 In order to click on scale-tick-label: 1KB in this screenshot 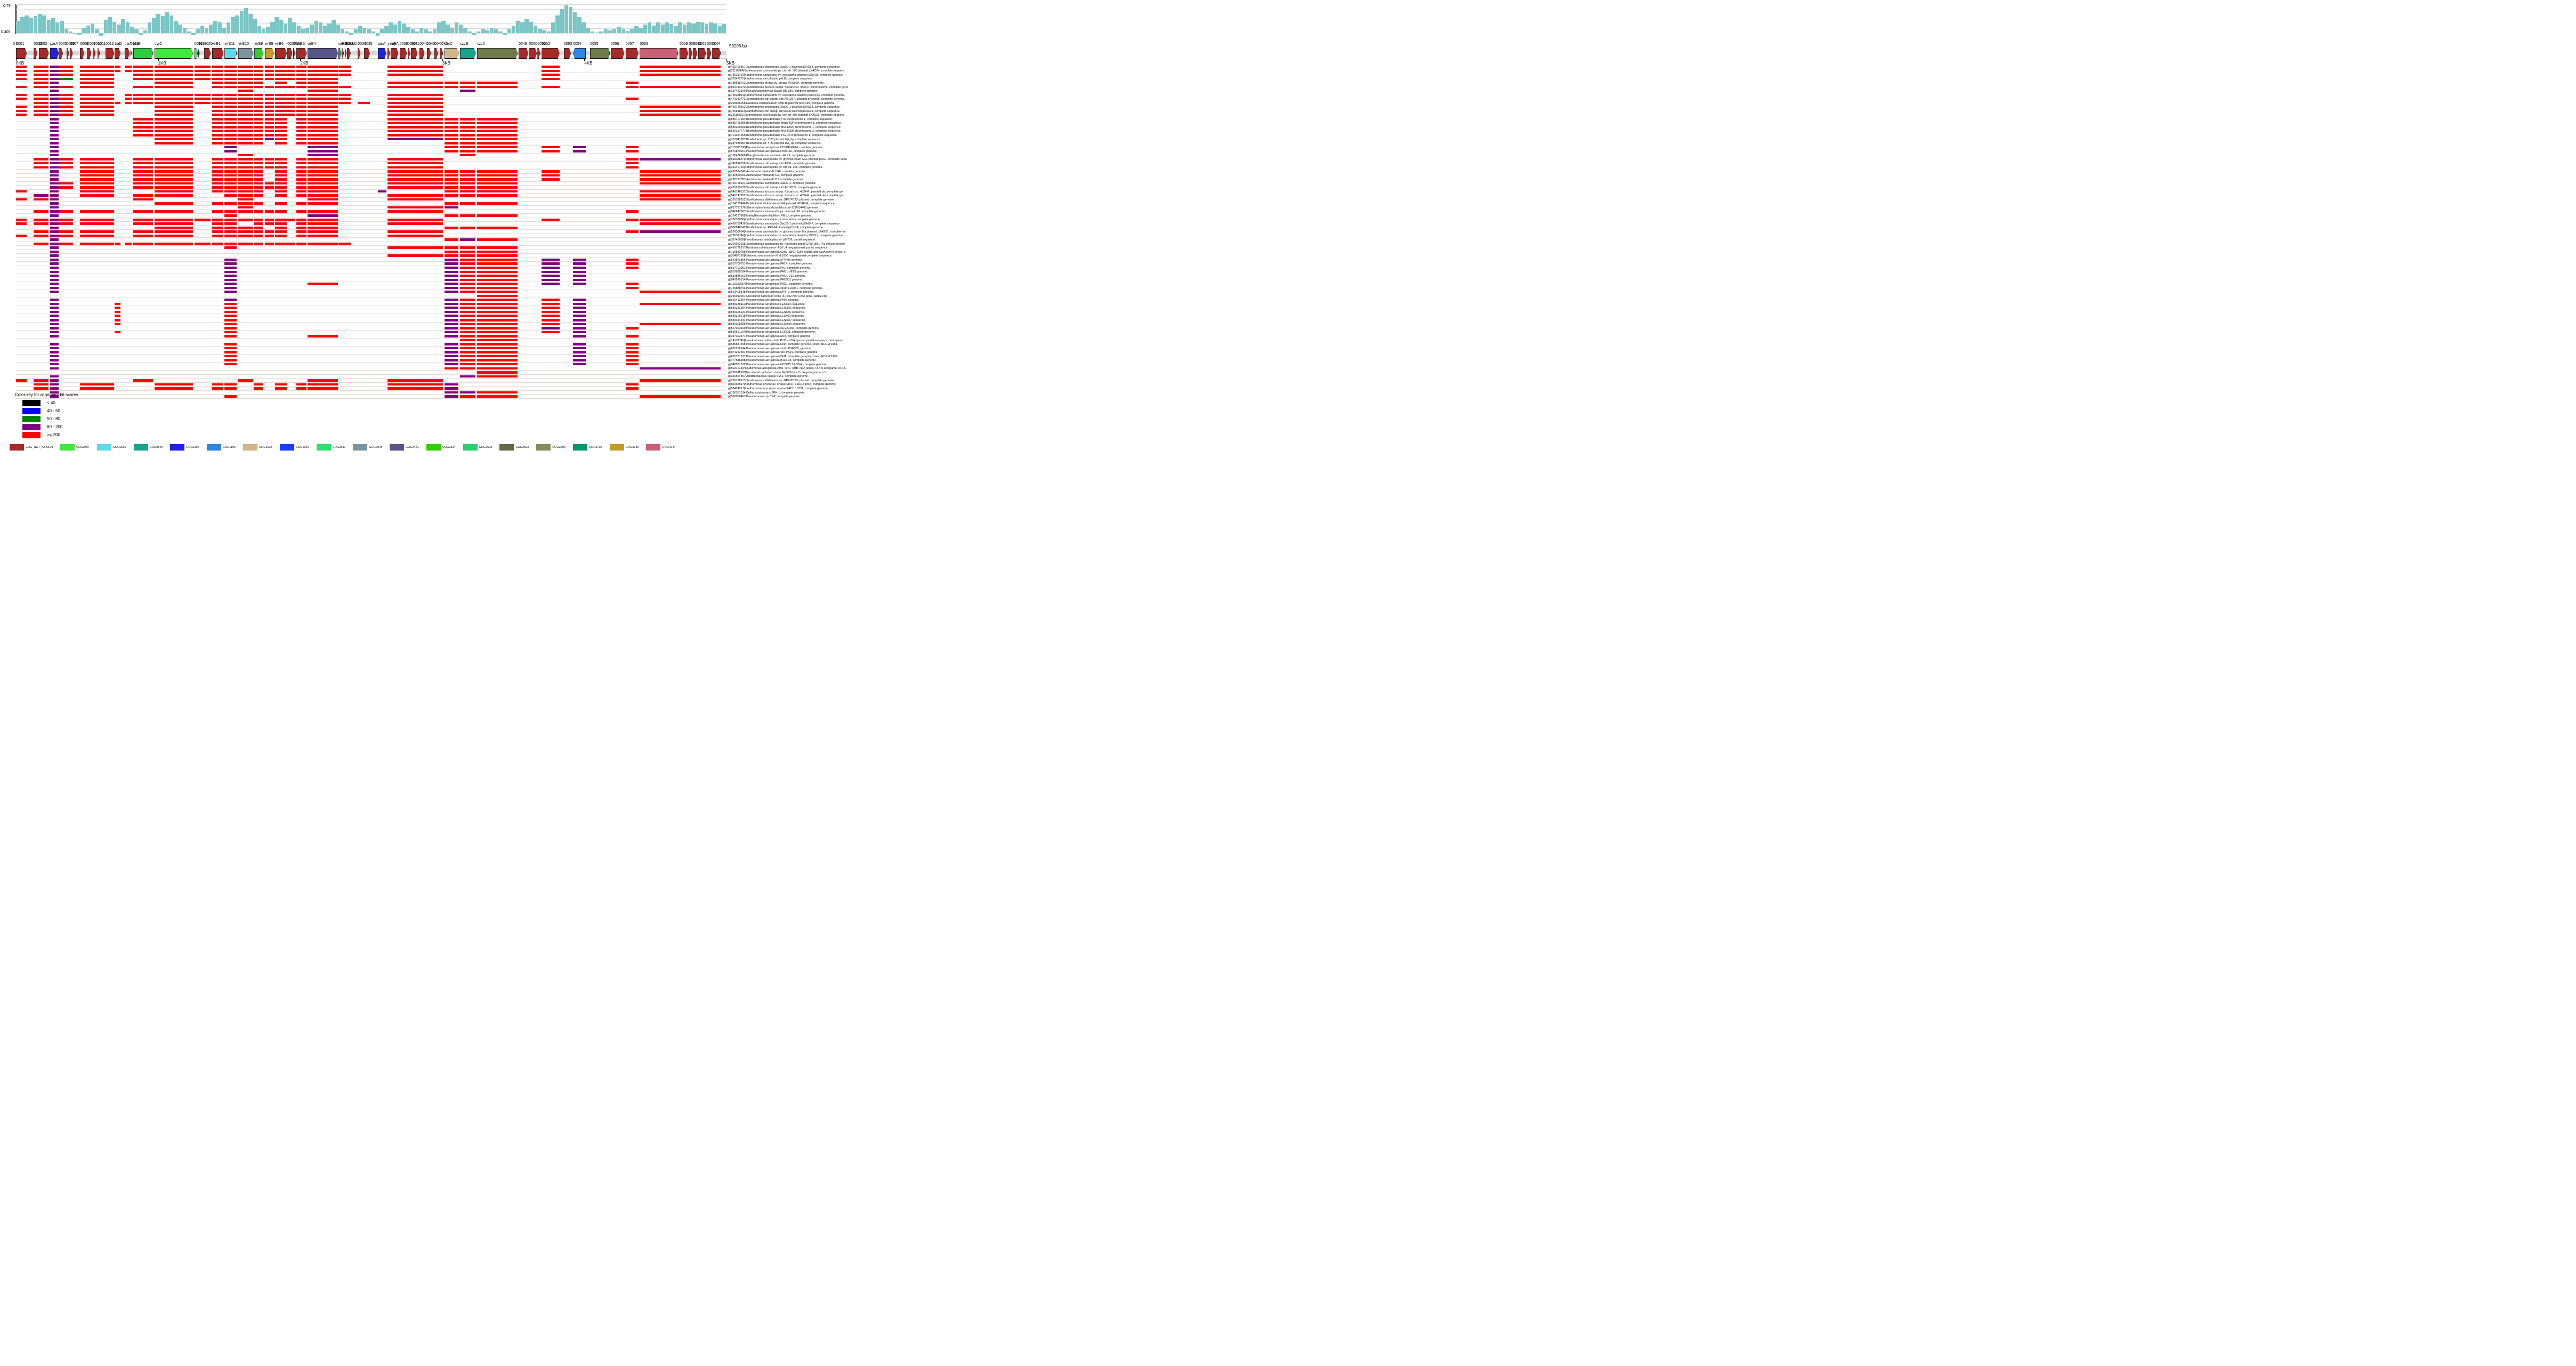, I will do `click(162, 63)`.